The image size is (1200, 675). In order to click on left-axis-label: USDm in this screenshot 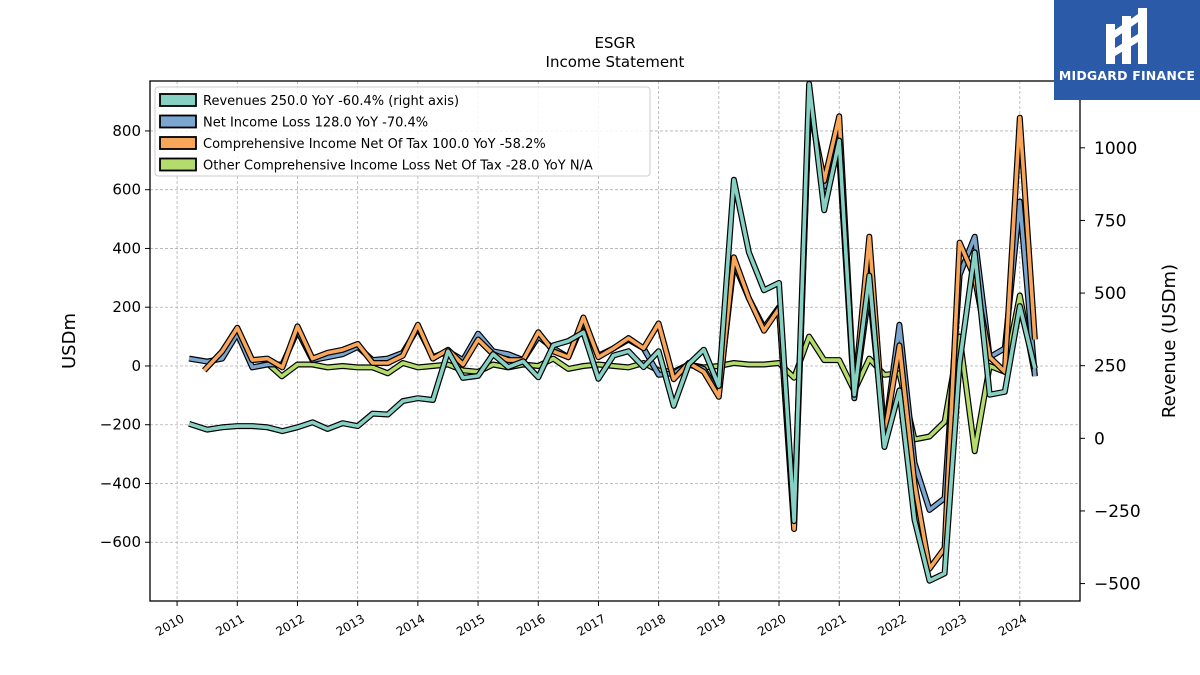, I will do `click(69, 341)`.